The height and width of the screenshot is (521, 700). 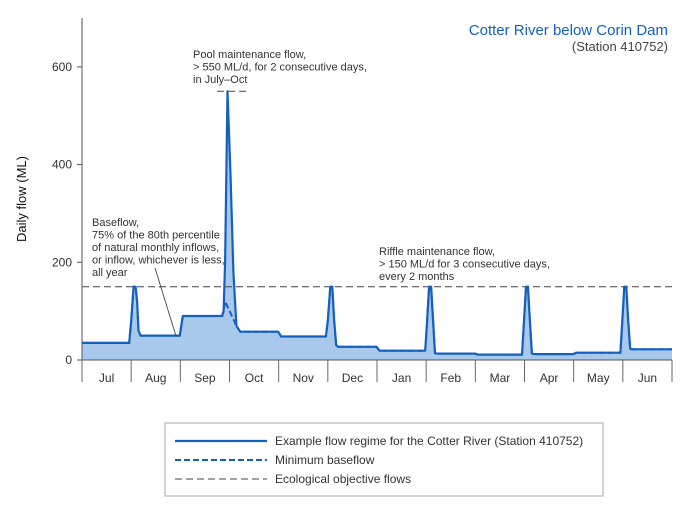 What do you see at coordinates (500, 378) in the screenshot?
I see `x-tick-label: Mar` at bounding box center [500, 378].